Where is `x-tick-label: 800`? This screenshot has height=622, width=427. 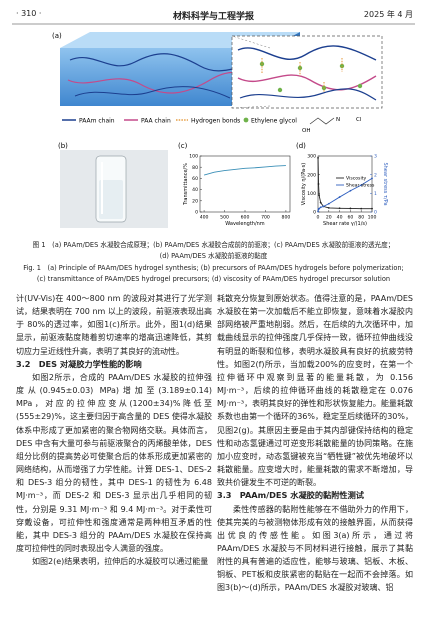 x-tick-label: 800 is located at coordinates (286, 218).